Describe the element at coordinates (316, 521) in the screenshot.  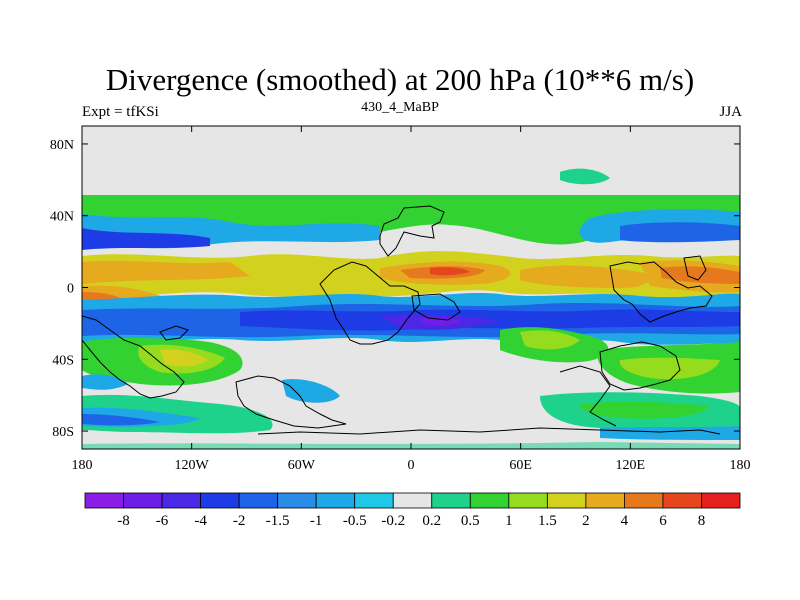
I see `colorbar-label: -1` at that location.